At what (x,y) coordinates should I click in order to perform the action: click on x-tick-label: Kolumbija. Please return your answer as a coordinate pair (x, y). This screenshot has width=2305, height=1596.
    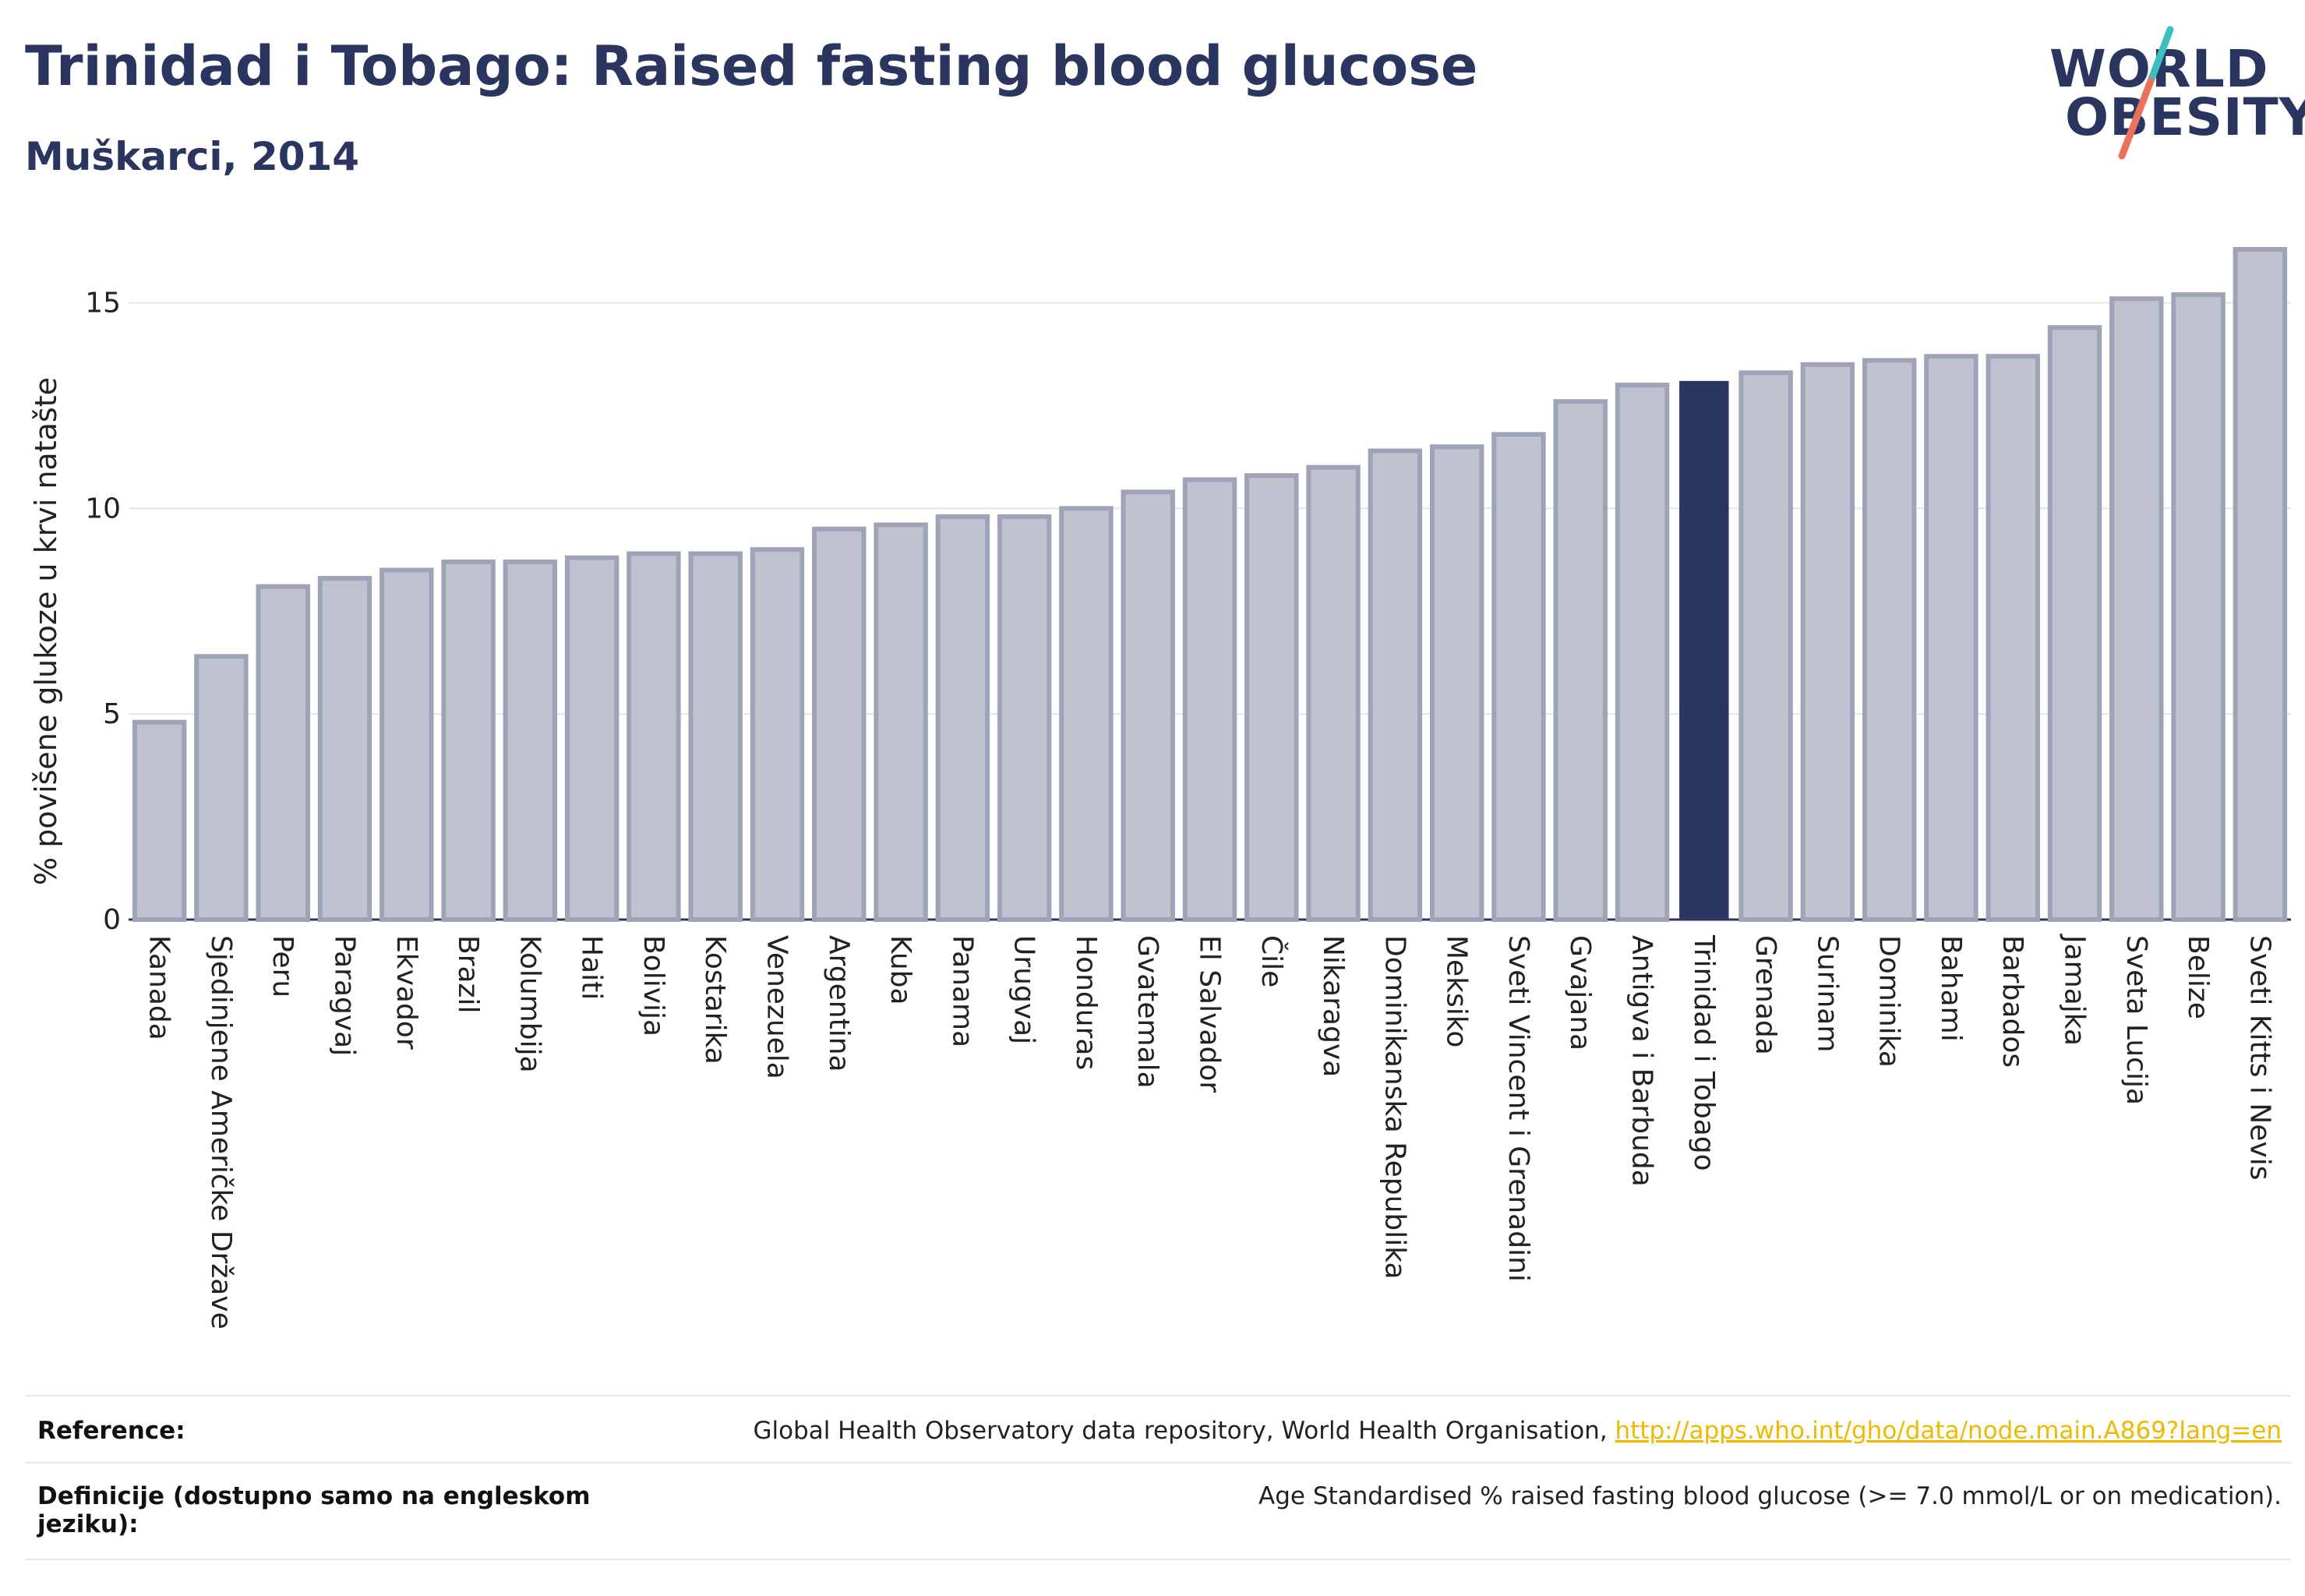
    Looking at the image, I should click on (529, 1004).